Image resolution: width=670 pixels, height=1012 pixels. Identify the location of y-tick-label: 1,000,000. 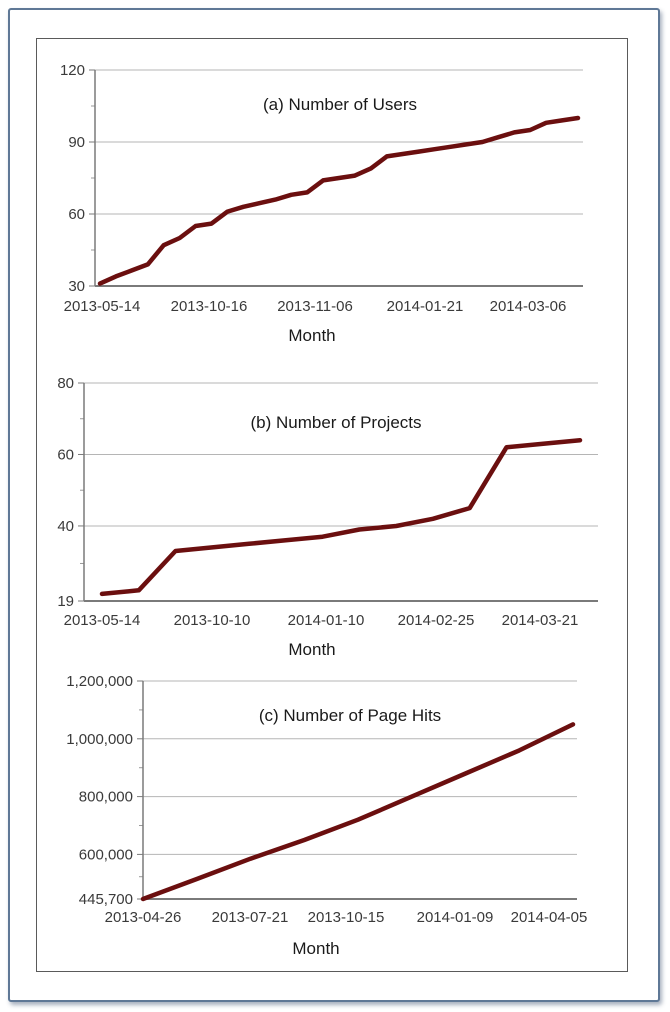
(99, 739).